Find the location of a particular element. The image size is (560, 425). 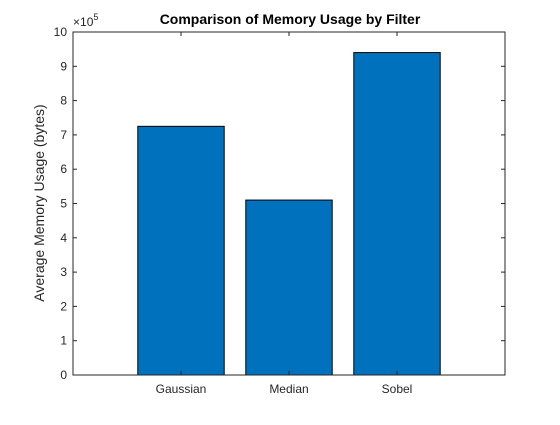

y-axis-exponent: ×10⁵ is located at coordinates (85, 20).